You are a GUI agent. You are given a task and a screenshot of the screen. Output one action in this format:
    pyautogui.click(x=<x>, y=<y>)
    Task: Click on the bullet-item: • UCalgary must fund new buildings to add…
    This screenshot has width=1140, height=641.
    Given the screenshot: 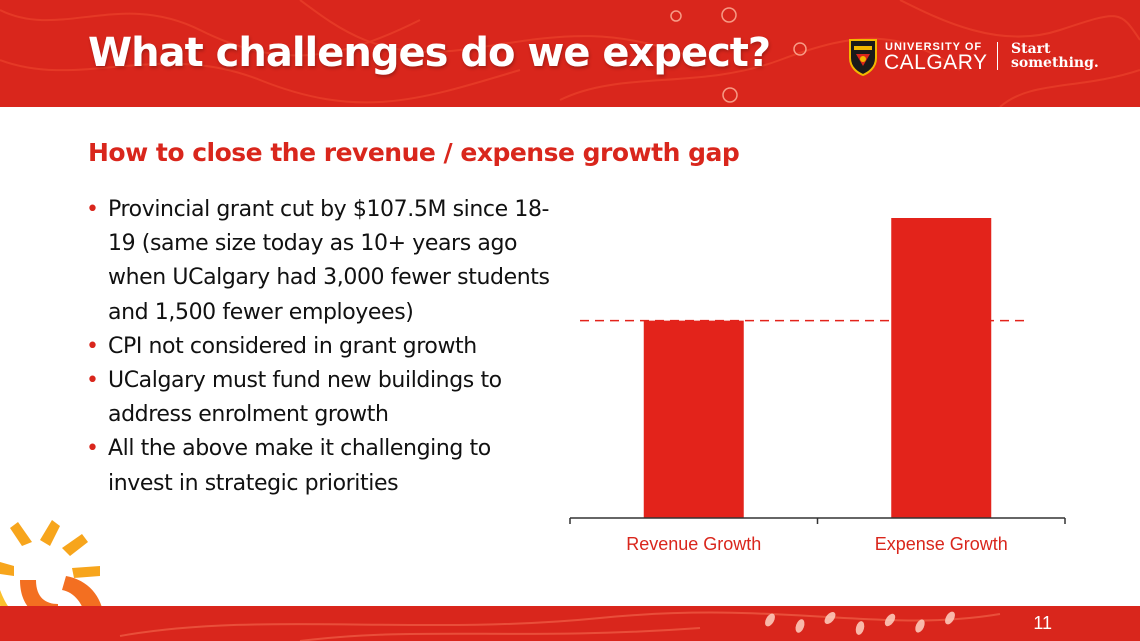 What is the action you would take?
    pyautogui.click(x=321, y=398)
    